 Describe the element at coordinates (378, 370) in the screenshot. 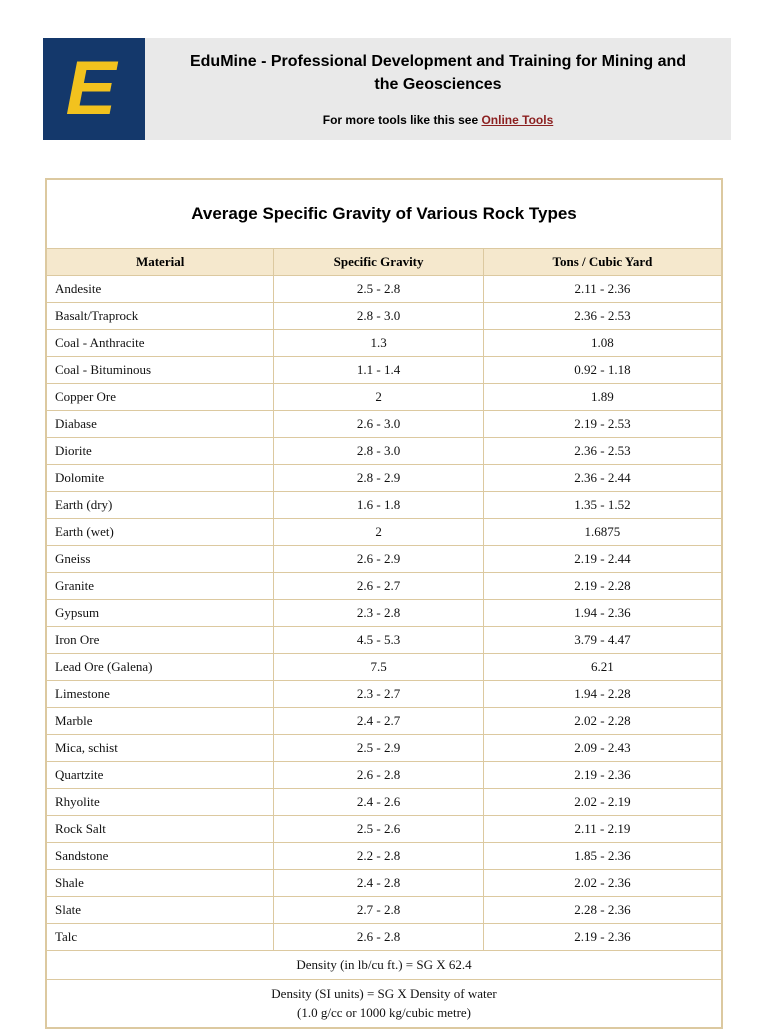

I see `specific-gravity-cell: 1.1 - 1.4` at that location.